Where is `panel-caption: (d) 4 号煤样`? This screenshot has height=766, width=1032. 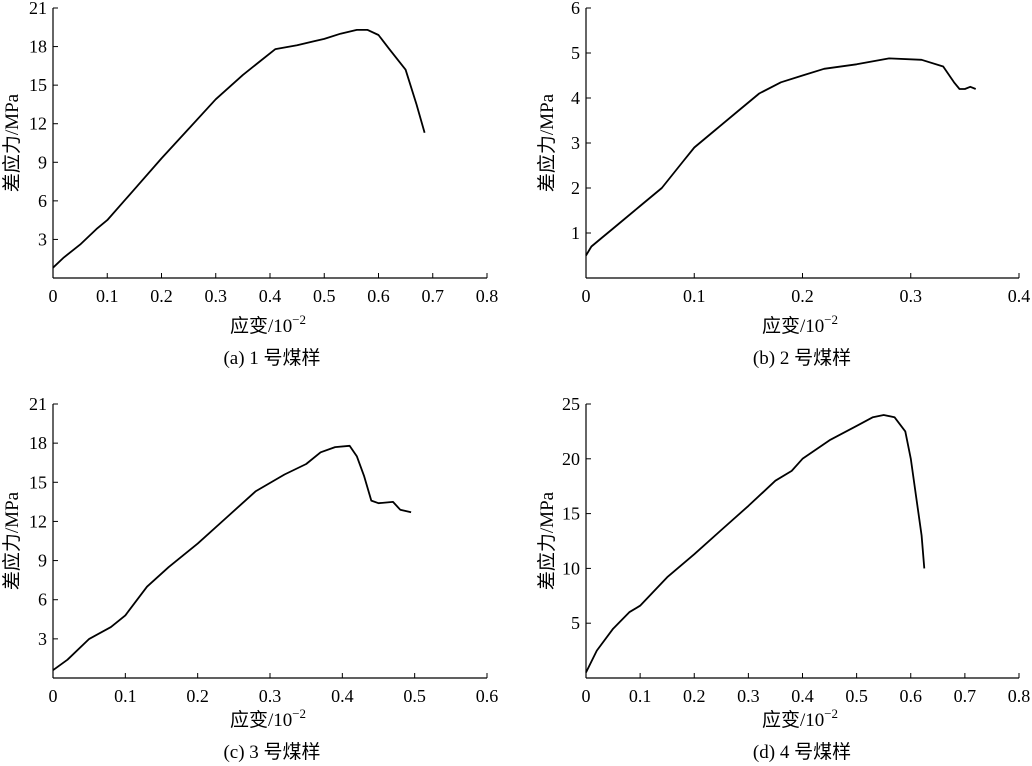 panel-caption: (d) 4 号煤样 is located at coordinates (802, 752).